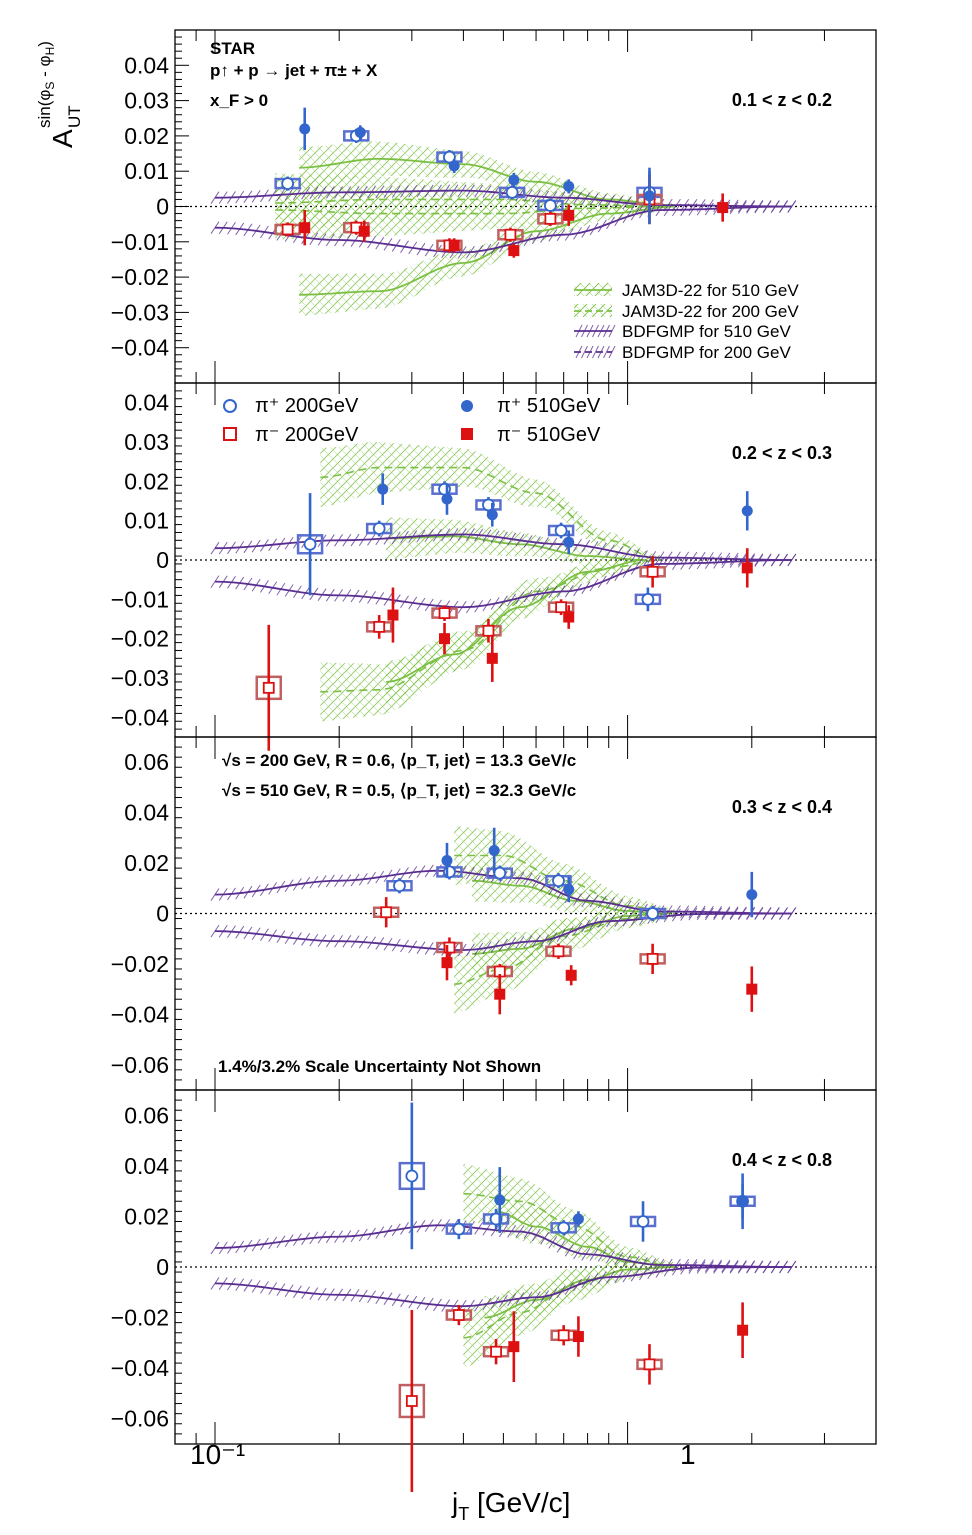 This screenshot has width=972, height=1535. I want to click on z-range-label: 0.3 < z < 0.4, so click(782, 807).